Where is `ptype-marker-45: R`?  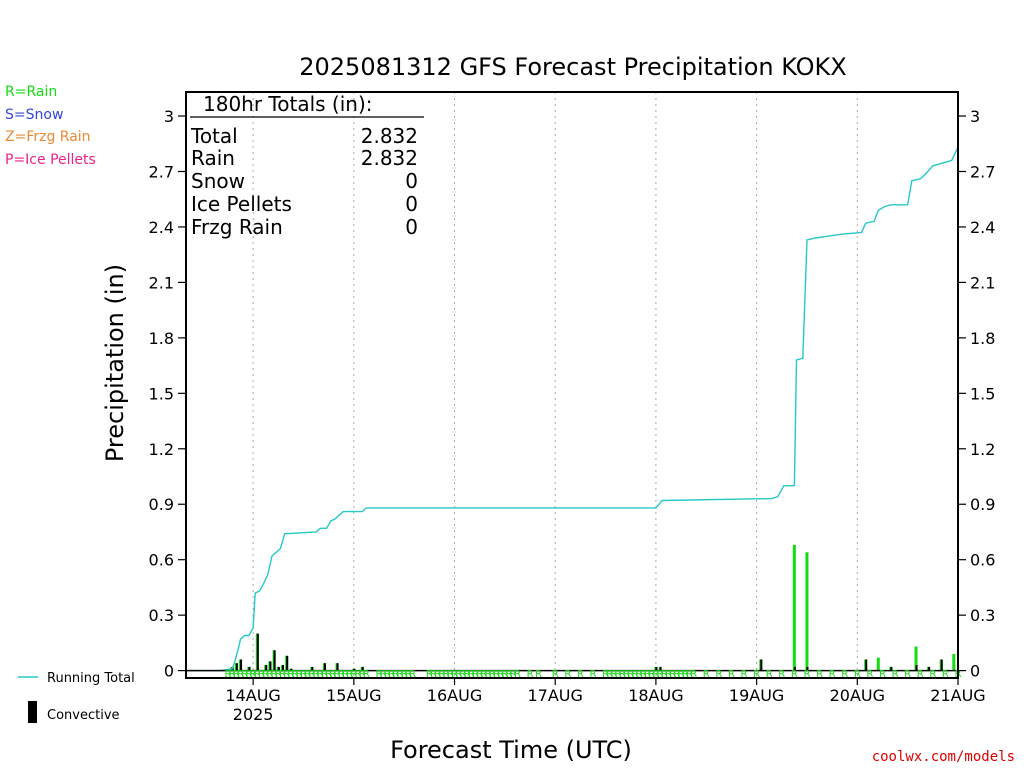
ptype-marker-45: R is located at coordinates (437, 674).